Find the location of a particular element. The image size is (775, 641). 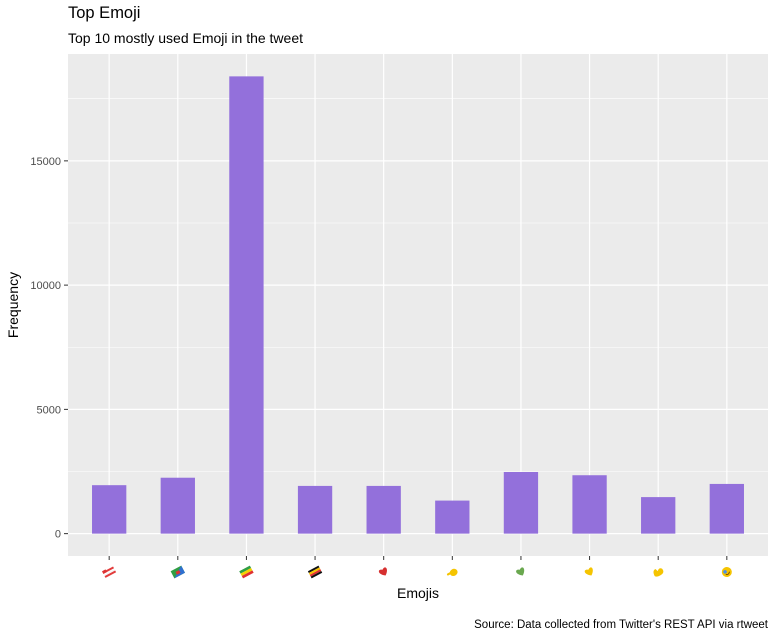

flag-stripes-icon is located at coordinates (109, 572).